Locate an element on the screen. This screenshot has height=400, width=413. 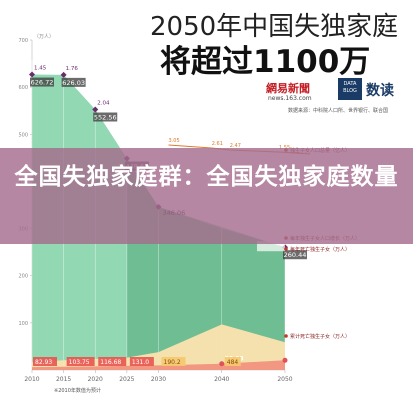
series-area-cumulative-deaths is located at coordinates (158, 347).